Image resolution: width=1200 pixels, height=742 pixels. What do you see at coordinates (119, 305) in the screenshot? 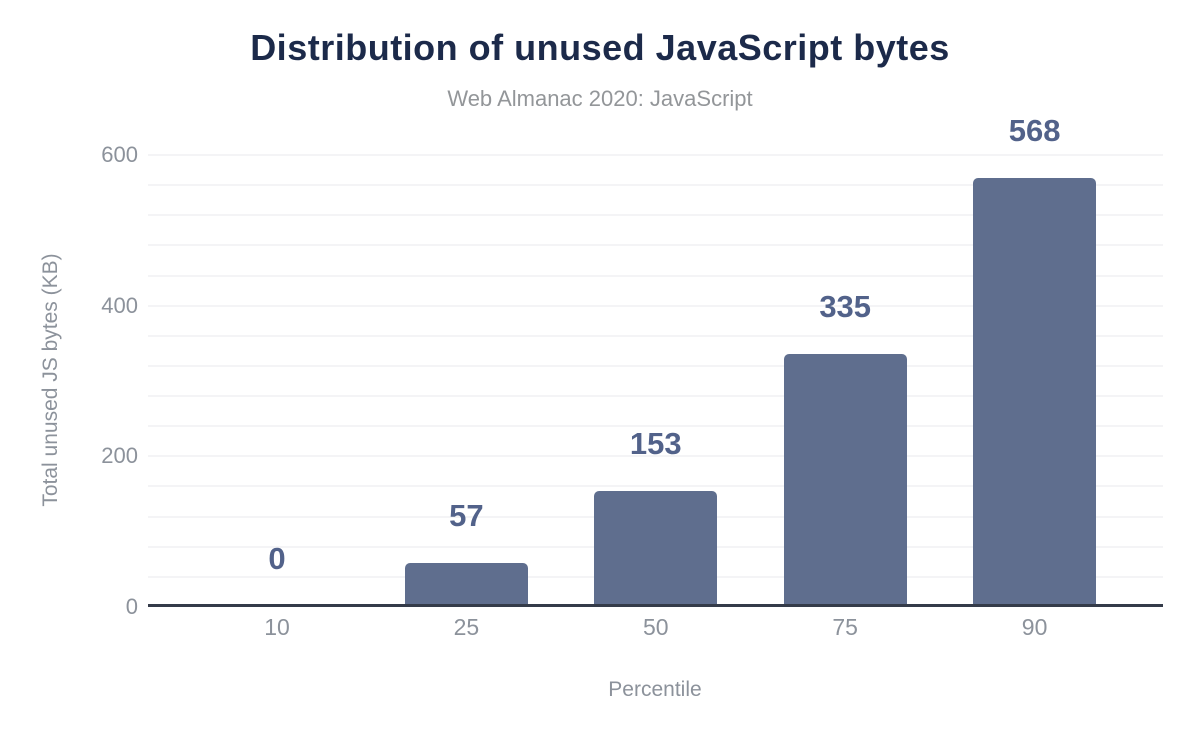
I see `y-axis-tick-label: 400` at bounding box center [119, 305].